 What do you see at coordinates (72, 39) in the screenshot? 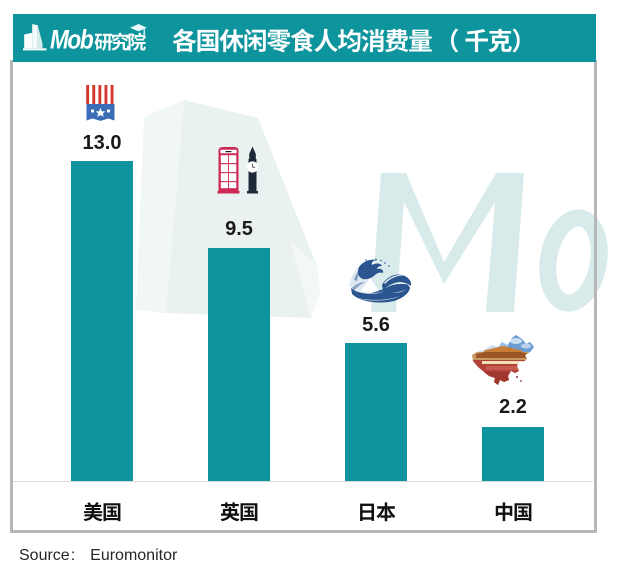
I see `svg-text: Mob` at bounding box center [72, 39].